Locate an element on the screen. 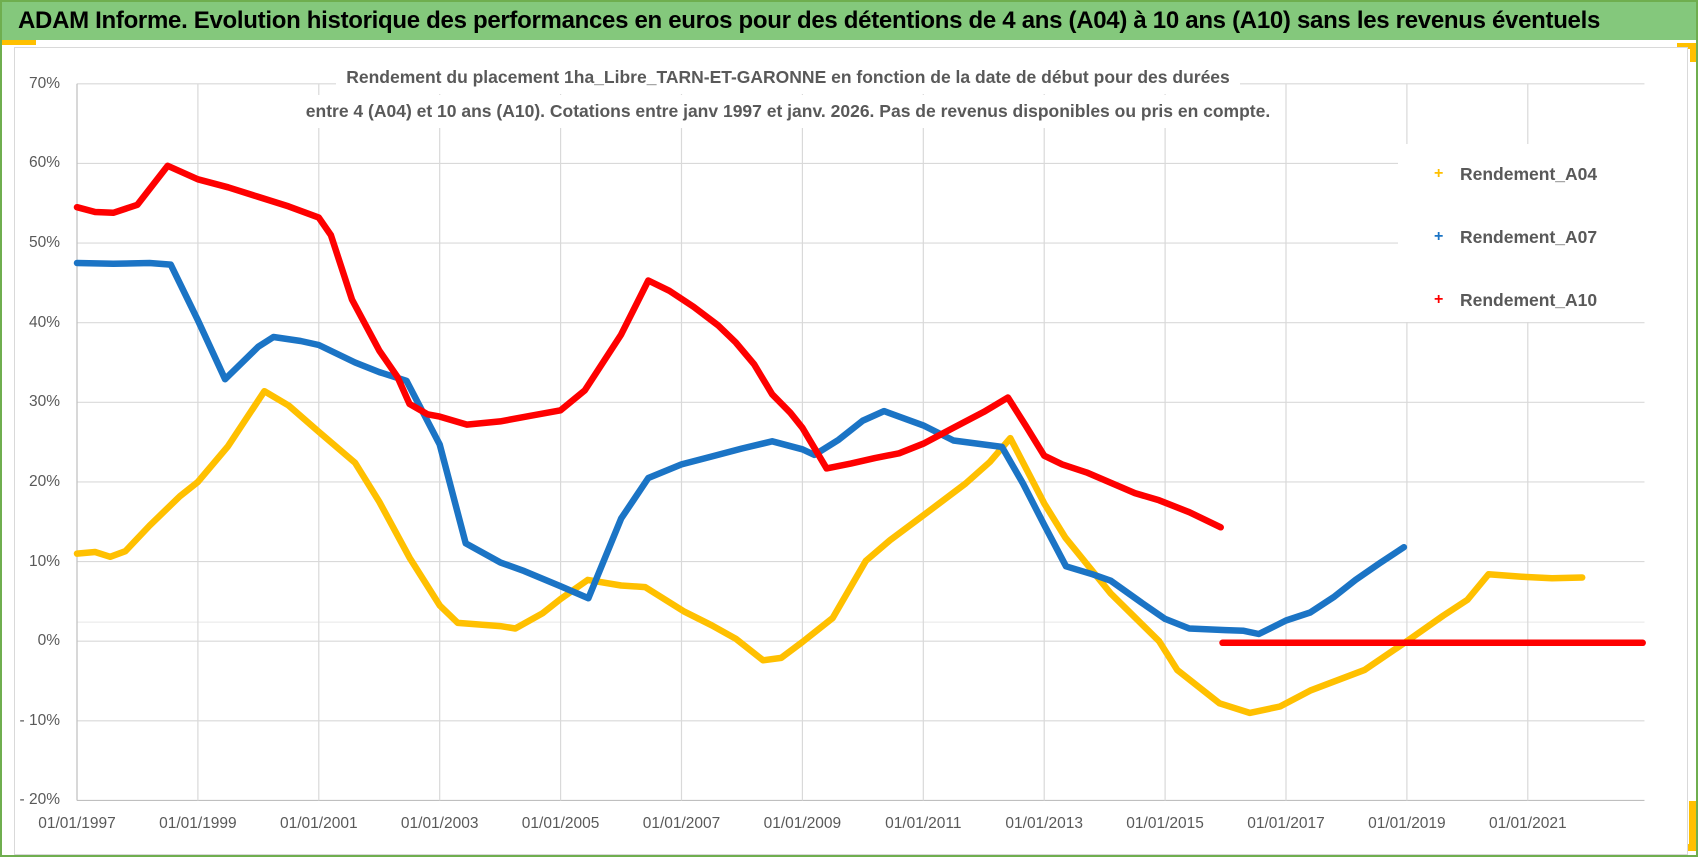 This screenshot has width=1698, height=857. gold-dash-accent is located at coordinates (19, 42).